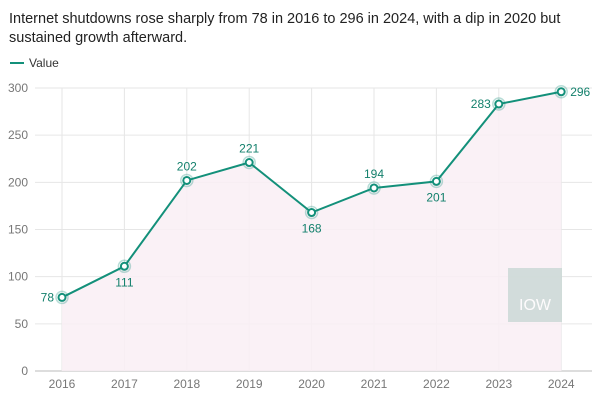 The image size is (600, 400). I want to click on data-label: 202, so click(187, 166).